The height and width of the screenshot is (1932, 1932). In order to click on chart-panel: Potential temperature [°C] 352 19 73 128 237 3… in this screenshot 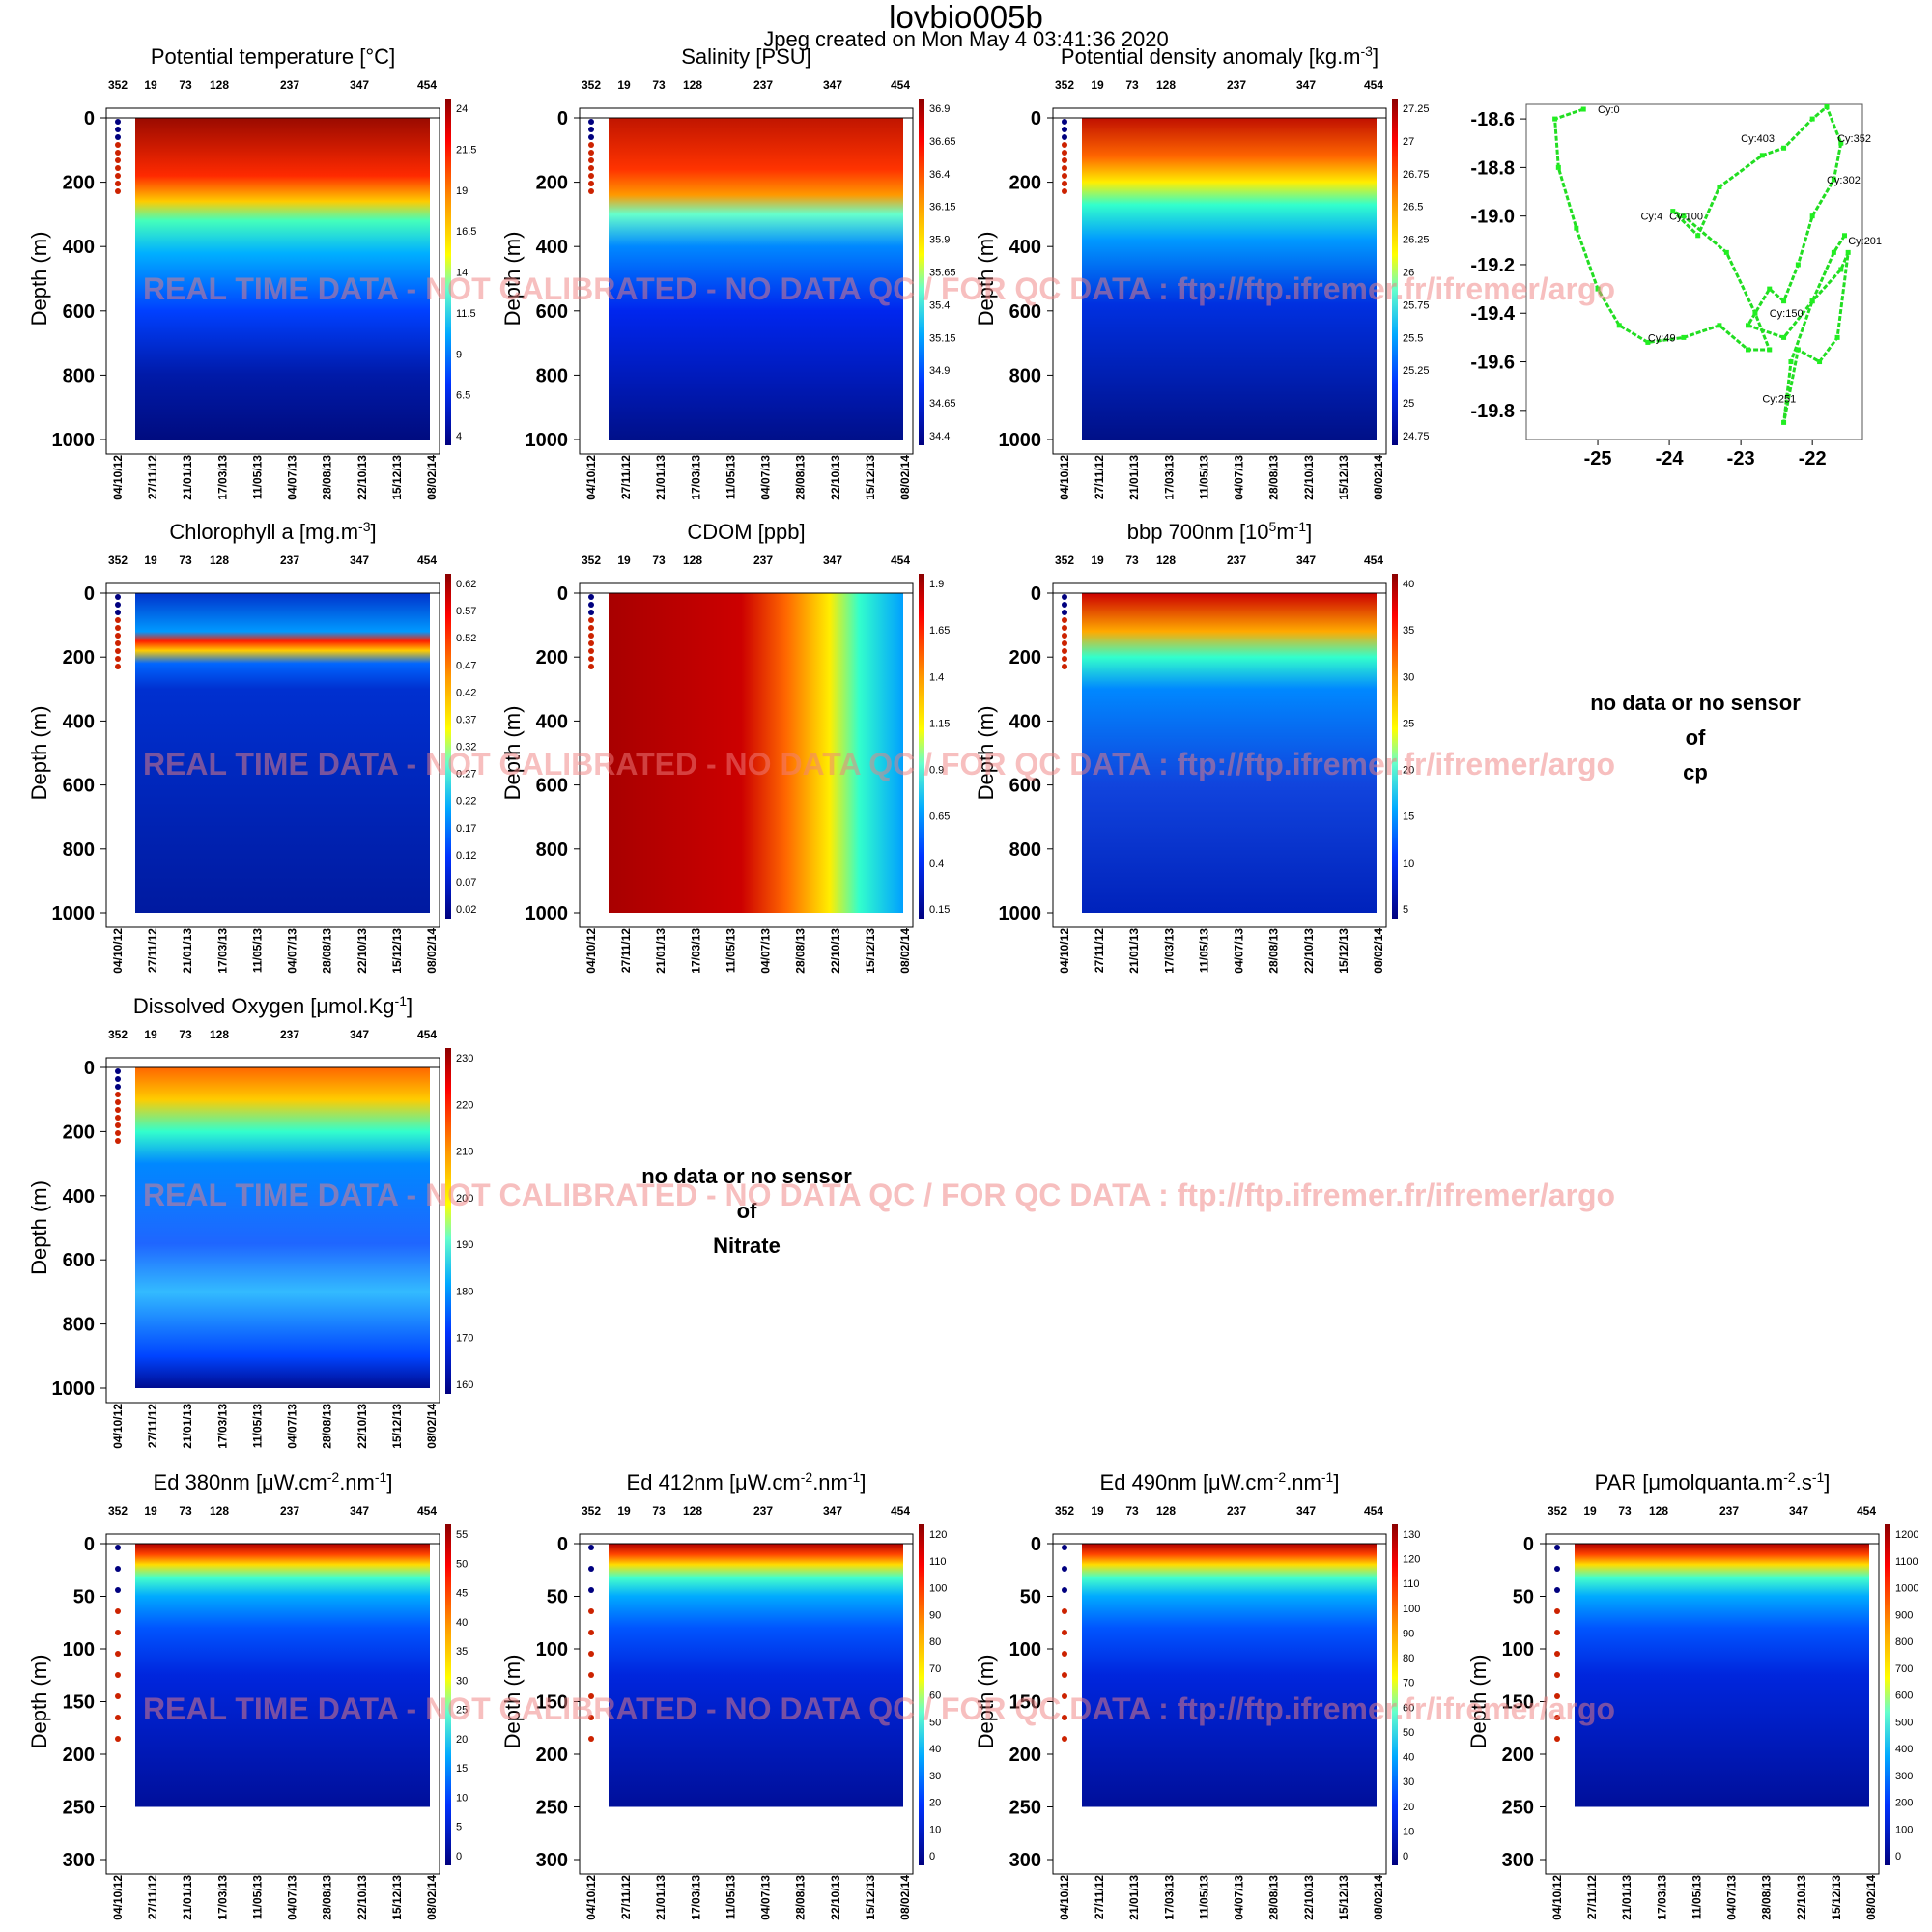, I will do `click(252, 272)`.